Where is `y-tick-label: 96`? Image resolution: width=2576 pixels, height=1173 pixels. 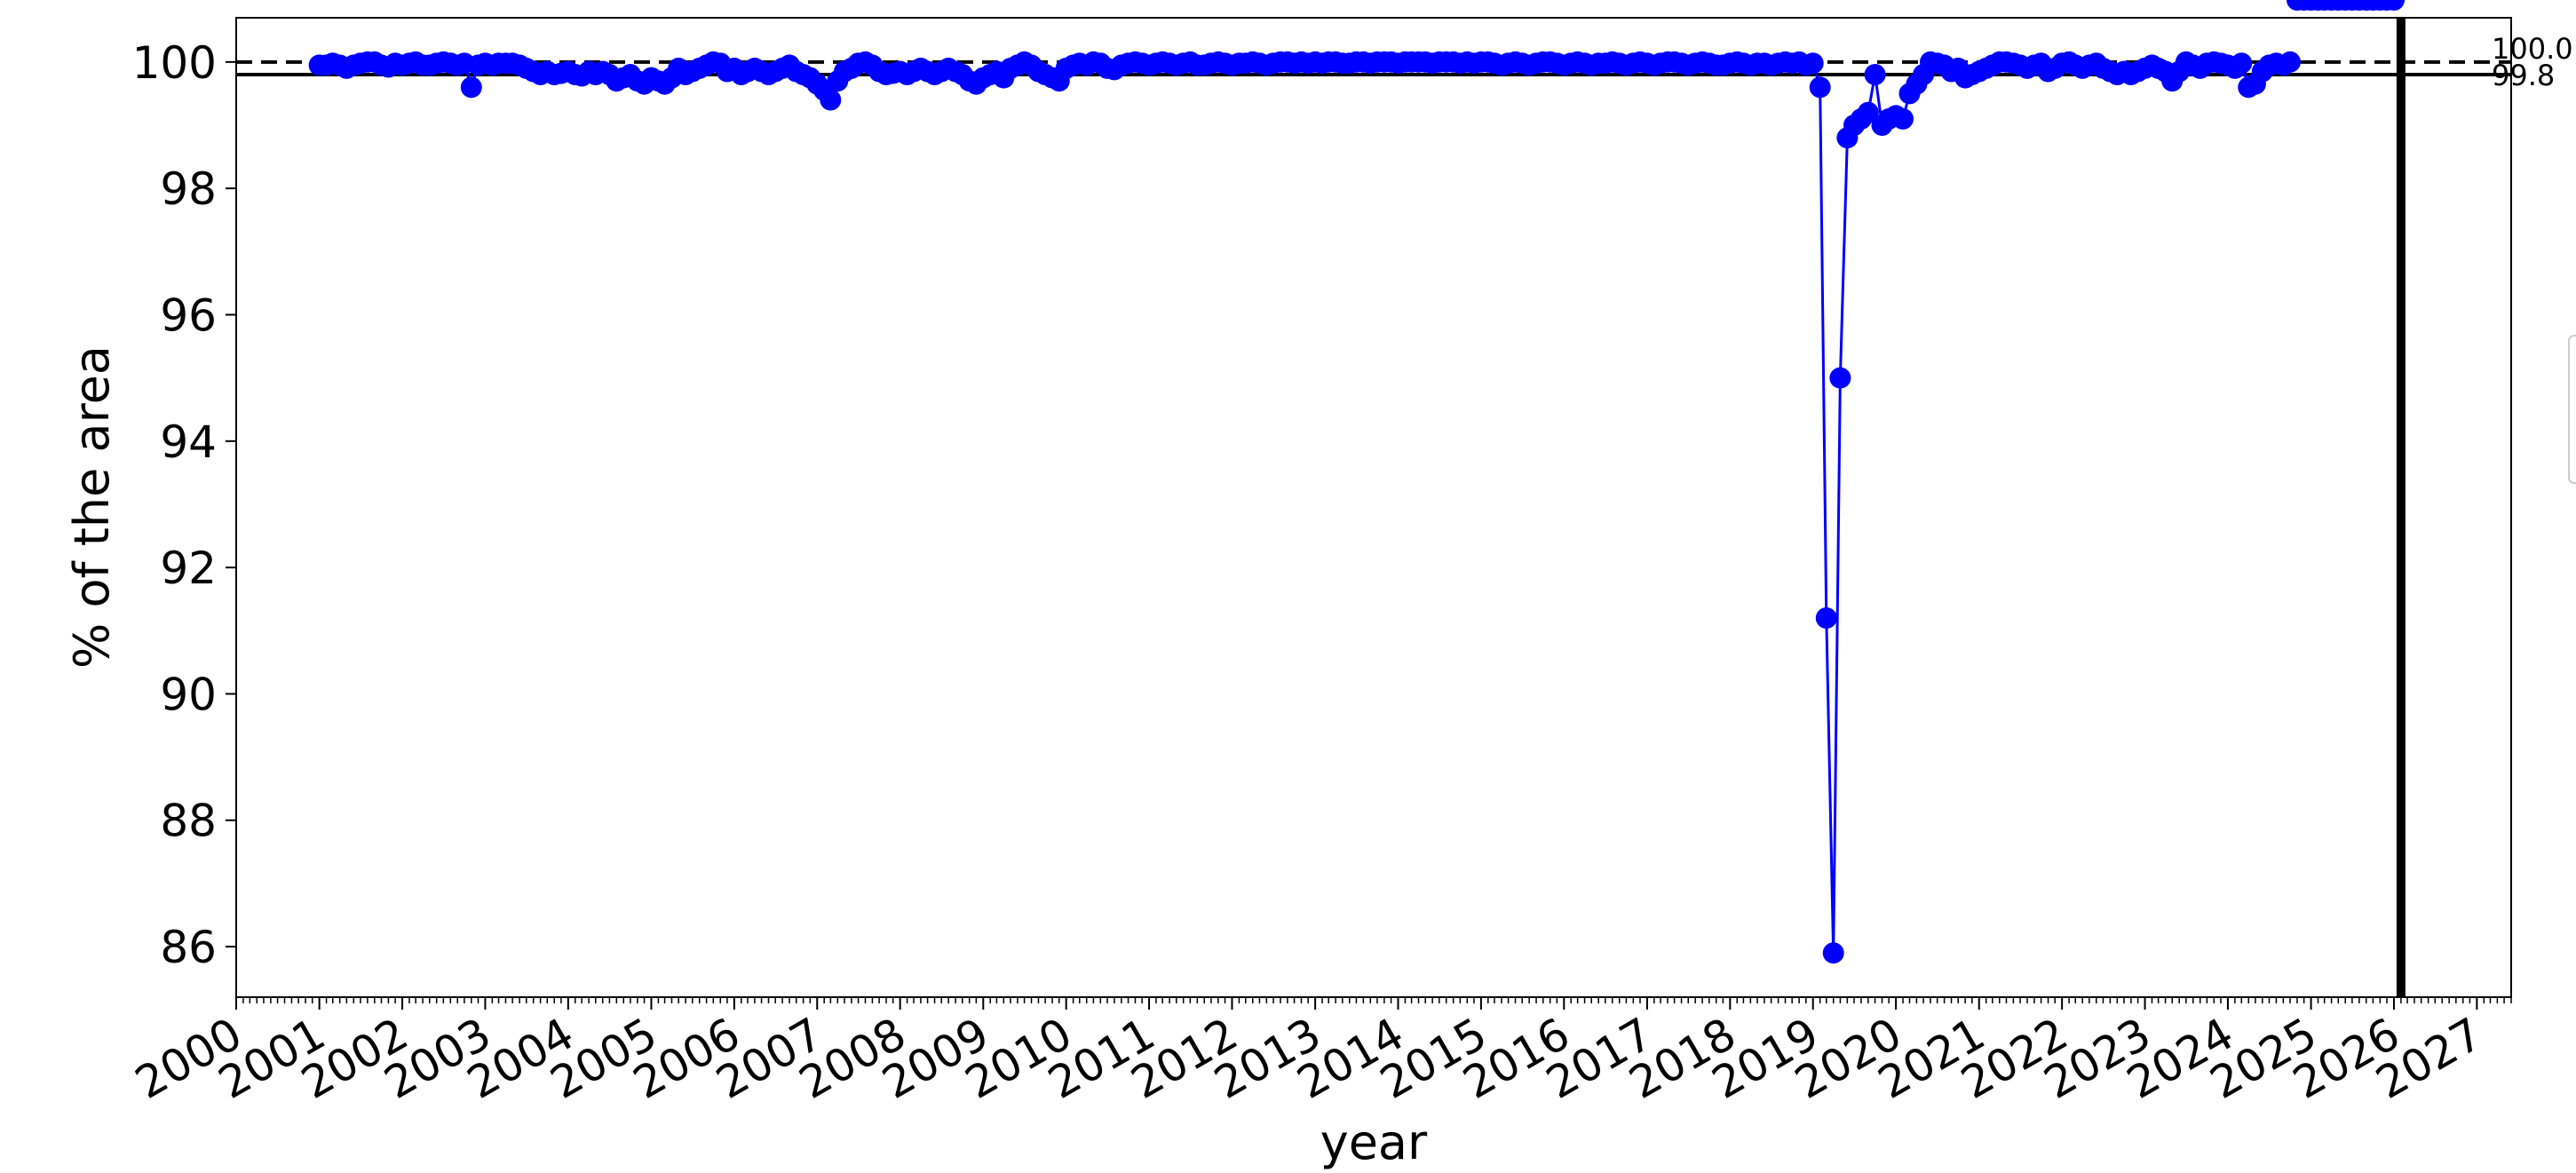 y-tick-label: 96 is located at coordinates (189, 315).